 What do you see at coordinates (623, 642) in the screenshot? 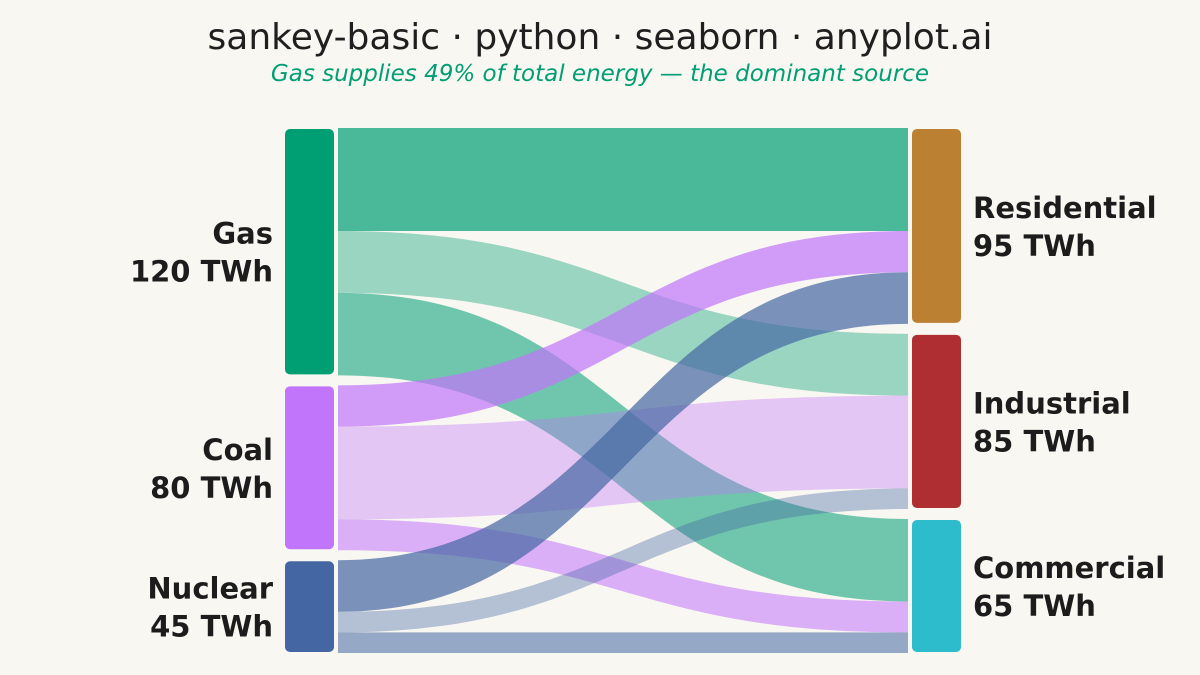
I see `flow-nuclear-to-commercial` at bounding box center [623, 642].